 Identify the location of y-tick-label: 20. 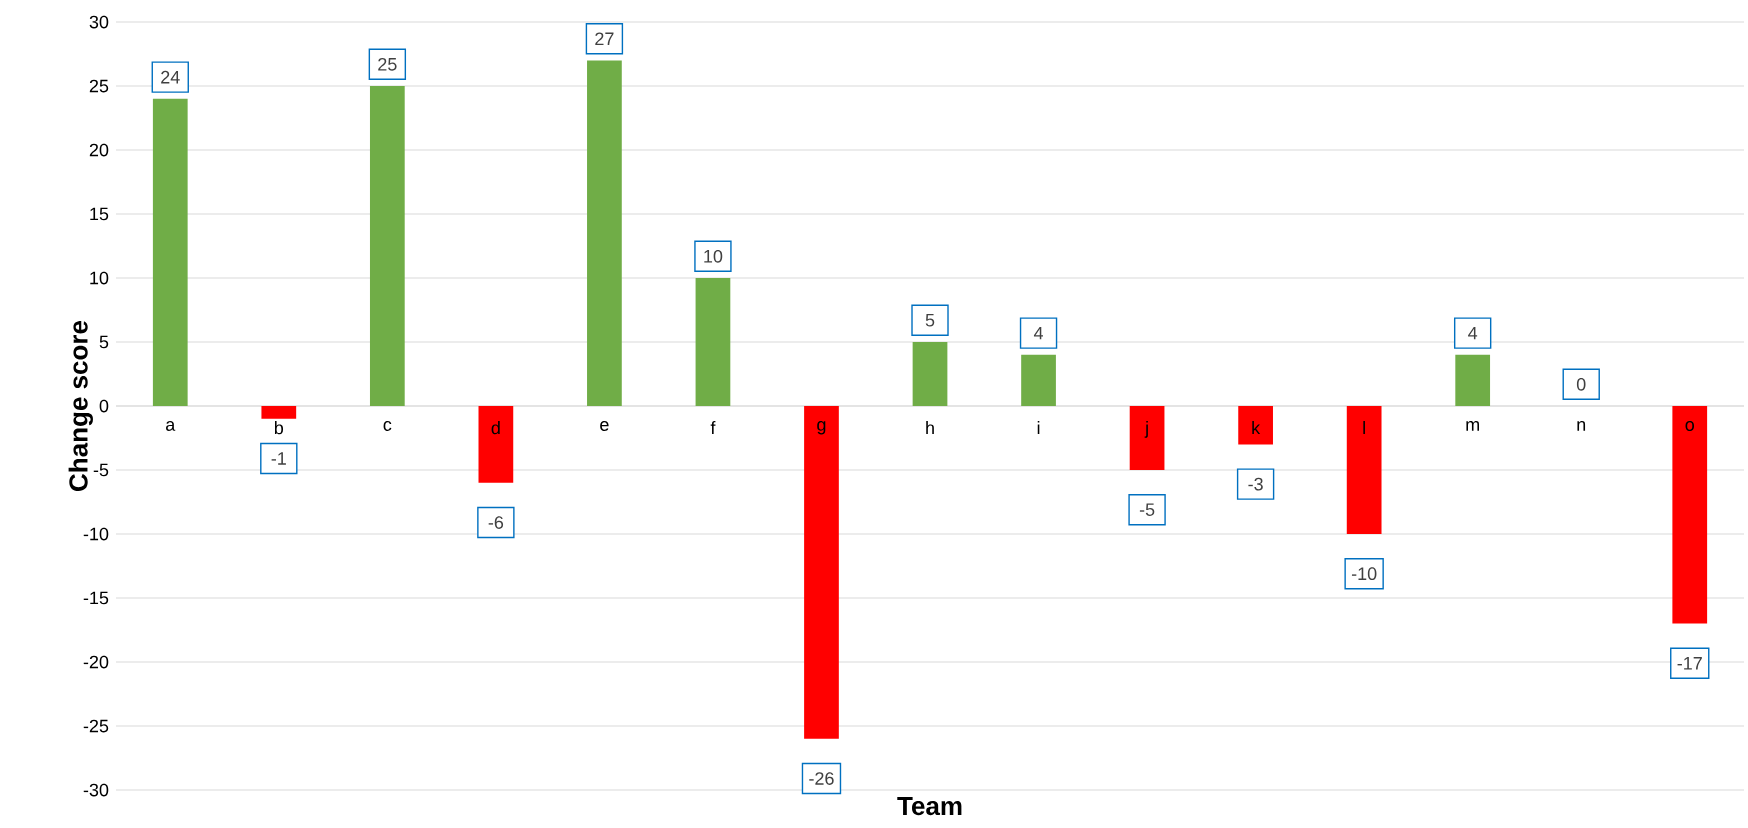
(99, 150).